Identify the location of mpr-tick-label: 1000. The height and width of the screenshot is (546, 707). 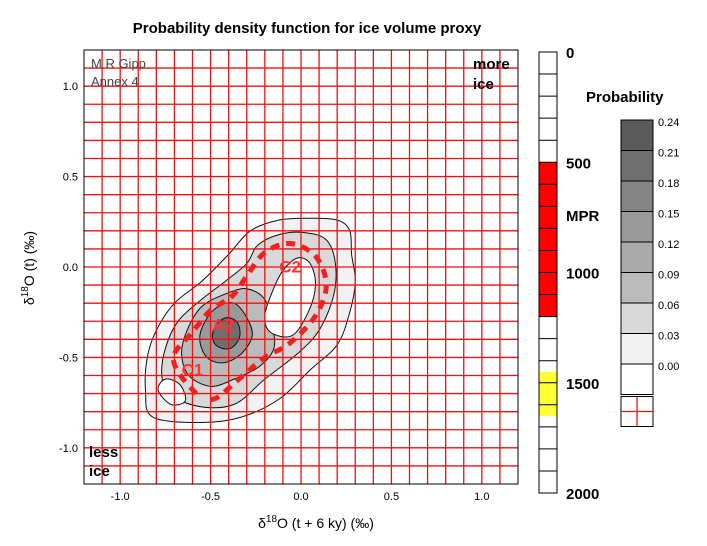
(582, 274).